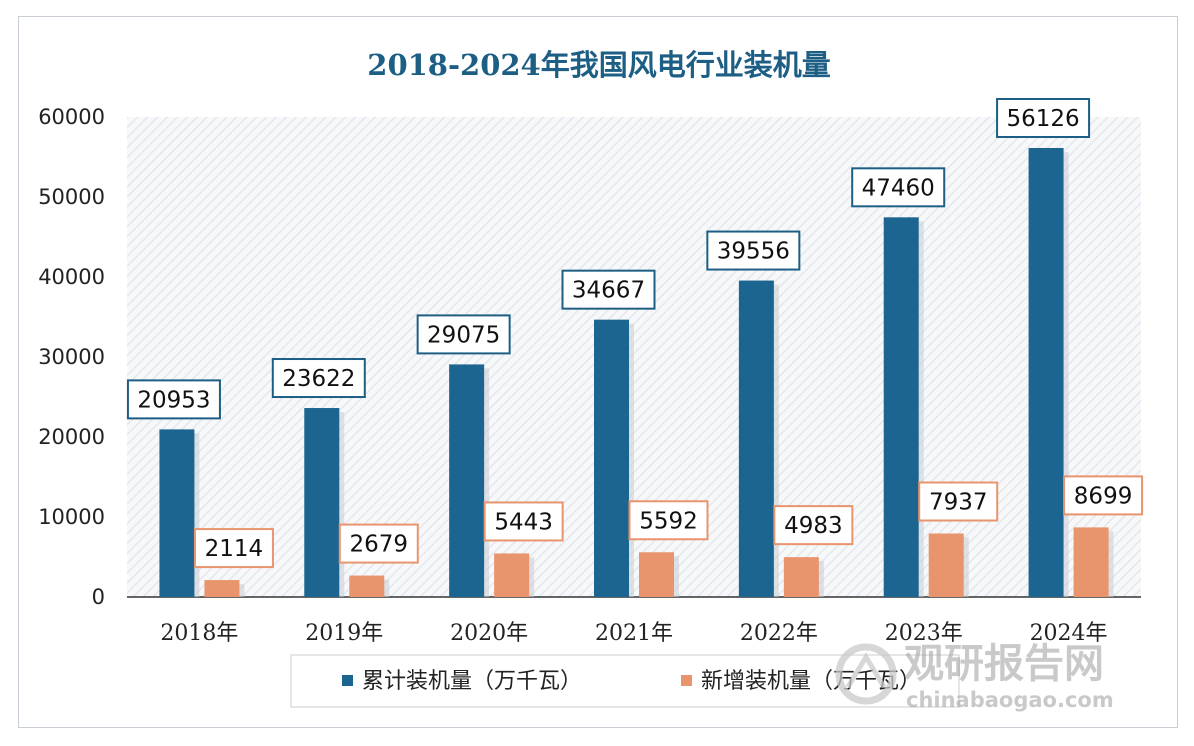 This screenshot has width=1194, height=746. I want to click on data-label: 4983, so click(813, 526).